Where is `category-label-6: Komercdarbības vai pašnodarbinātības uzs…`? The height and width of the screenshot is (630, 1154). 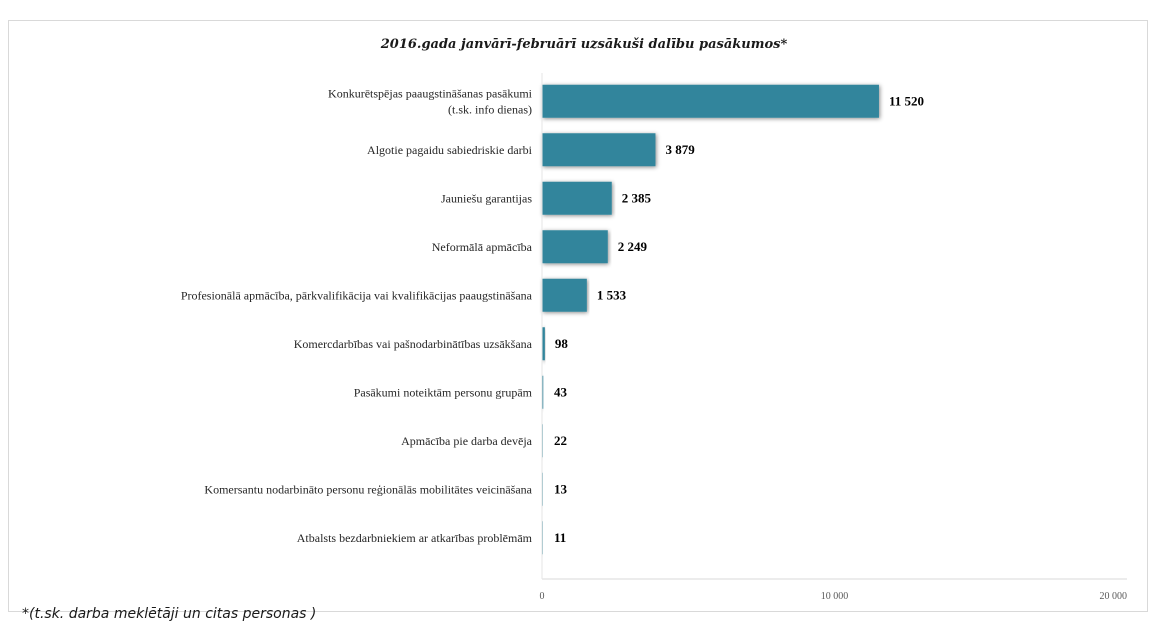 category-label-6: Komercdarbības vai pašnodarbinātības uzs… is located at coordinates (413, 344).